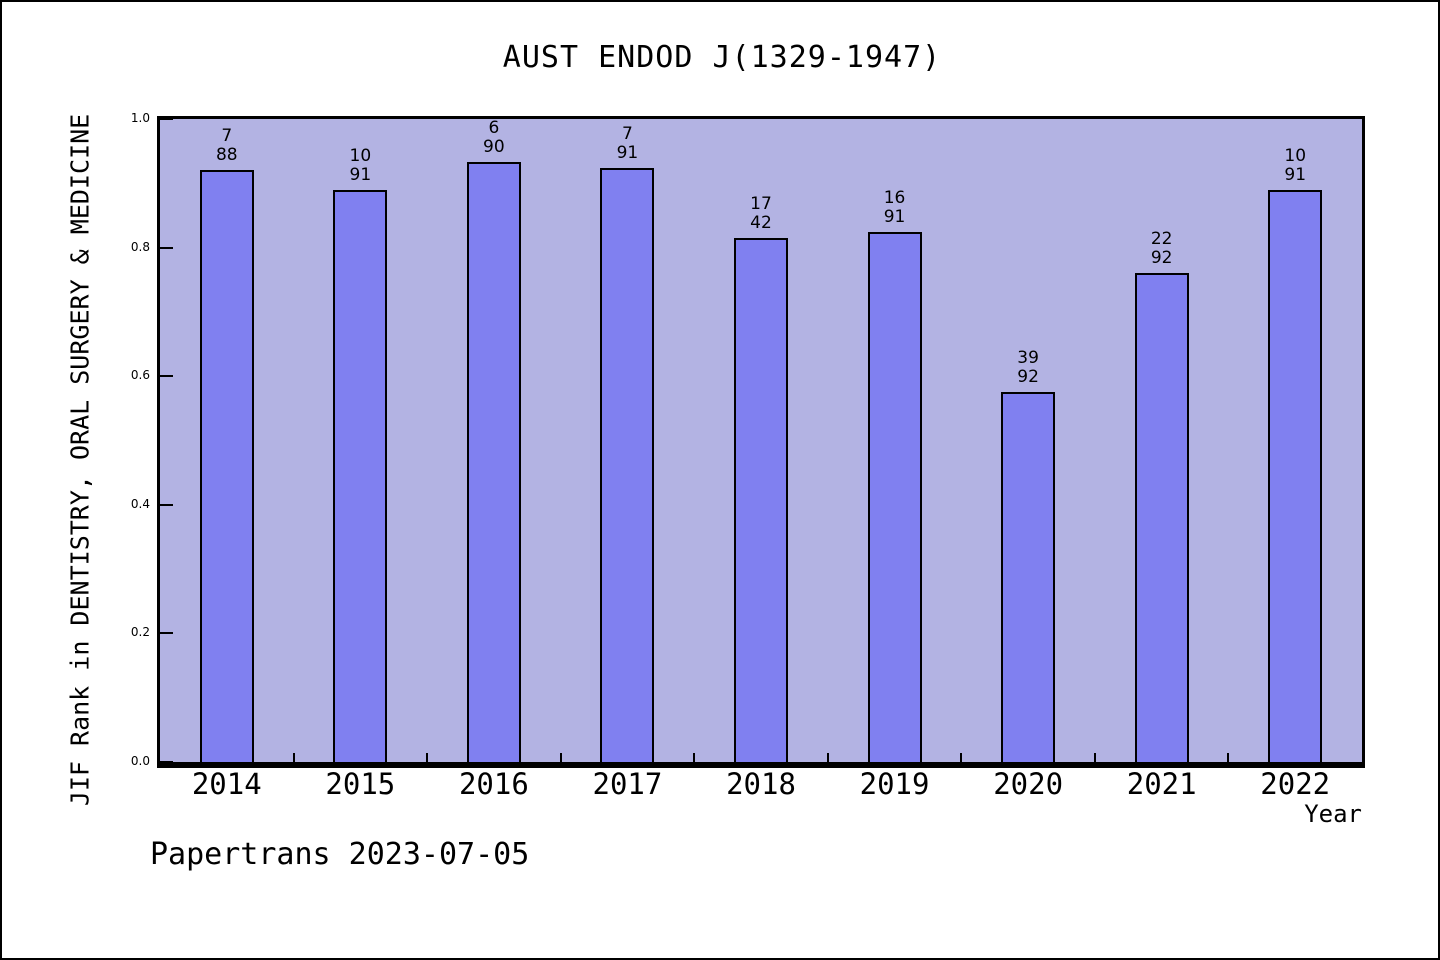  I want to click on x-tick-label: 2021, so click(1161, 784).